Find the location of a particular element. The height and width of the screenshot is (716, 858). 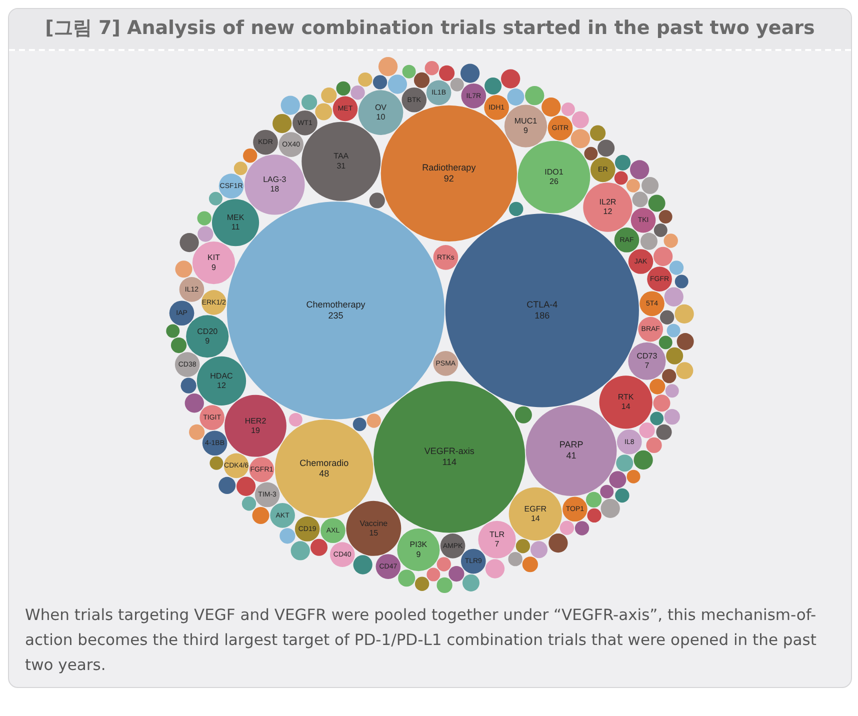

category-label: TLR is located at coordinates (497, 534).